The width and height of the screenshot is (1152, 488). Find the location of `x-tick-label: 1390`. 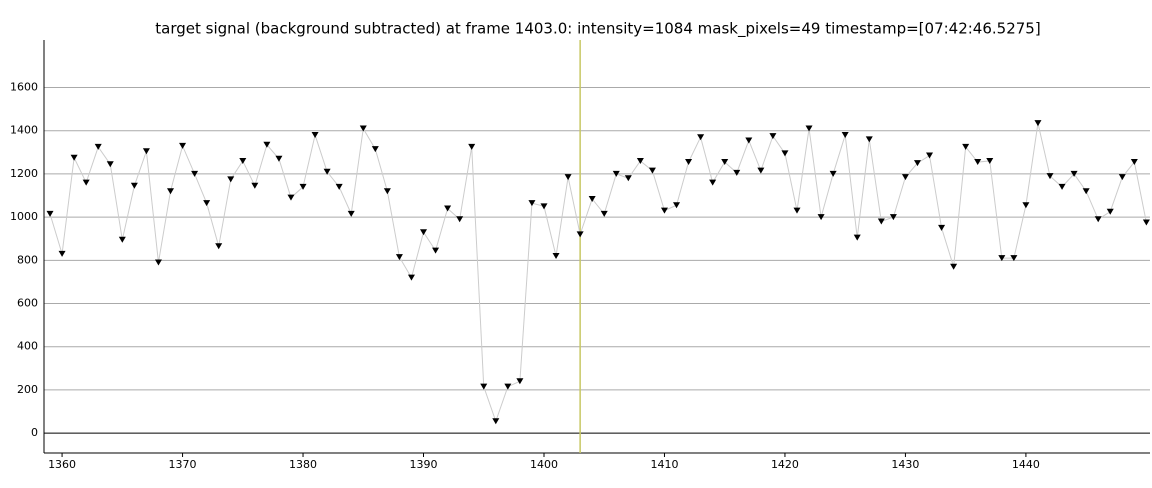

x-tick-label: 1390 is located at coordinates (424, 464).